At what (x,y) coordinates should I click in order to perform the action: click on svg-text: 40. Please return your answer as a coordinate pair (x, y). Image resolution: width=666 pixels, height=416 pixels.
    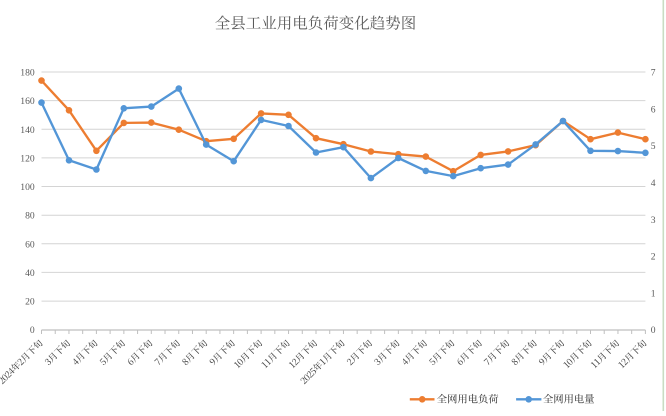
    Looking at the image, I should click on (30, 273).